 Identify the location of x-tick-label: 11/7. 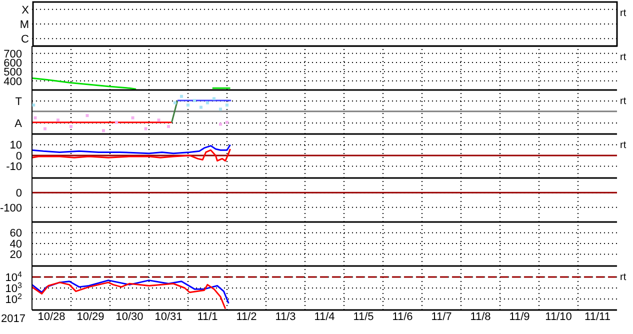
(441, 317).